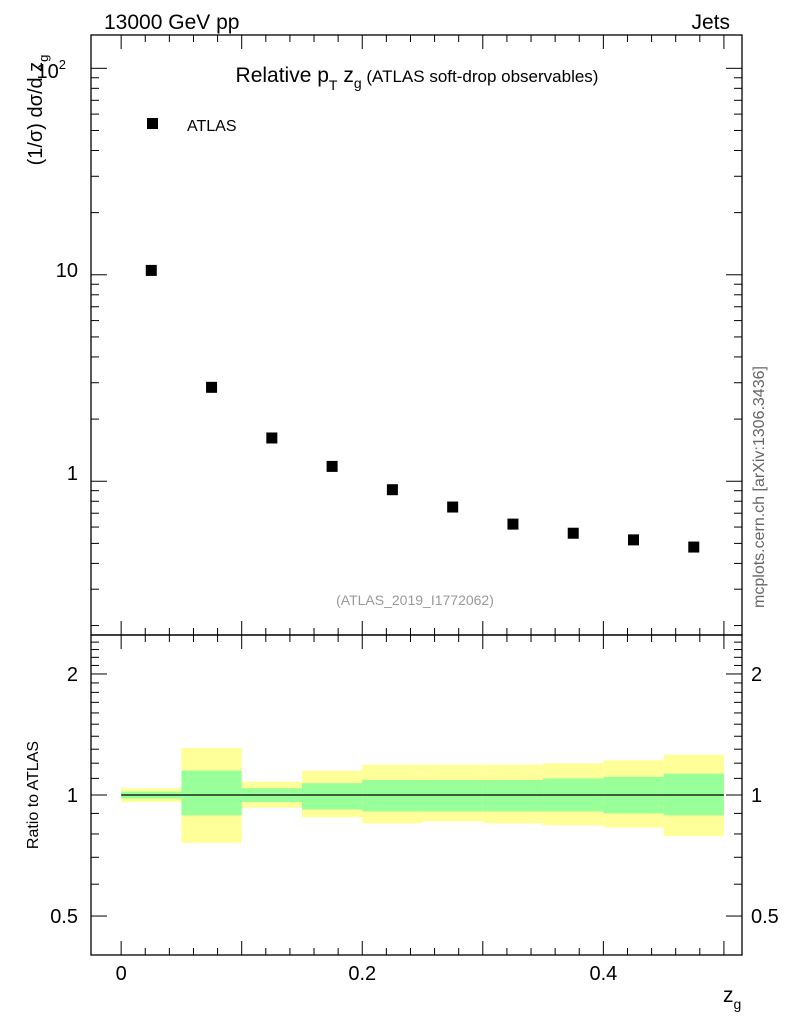 The width and height of the screenshot is (786, 1024). What do you see at coordinates (738, 1004) in the screenshot?
I see `ratio-xlabel-sub: g` at bounding box center [738, 1004].